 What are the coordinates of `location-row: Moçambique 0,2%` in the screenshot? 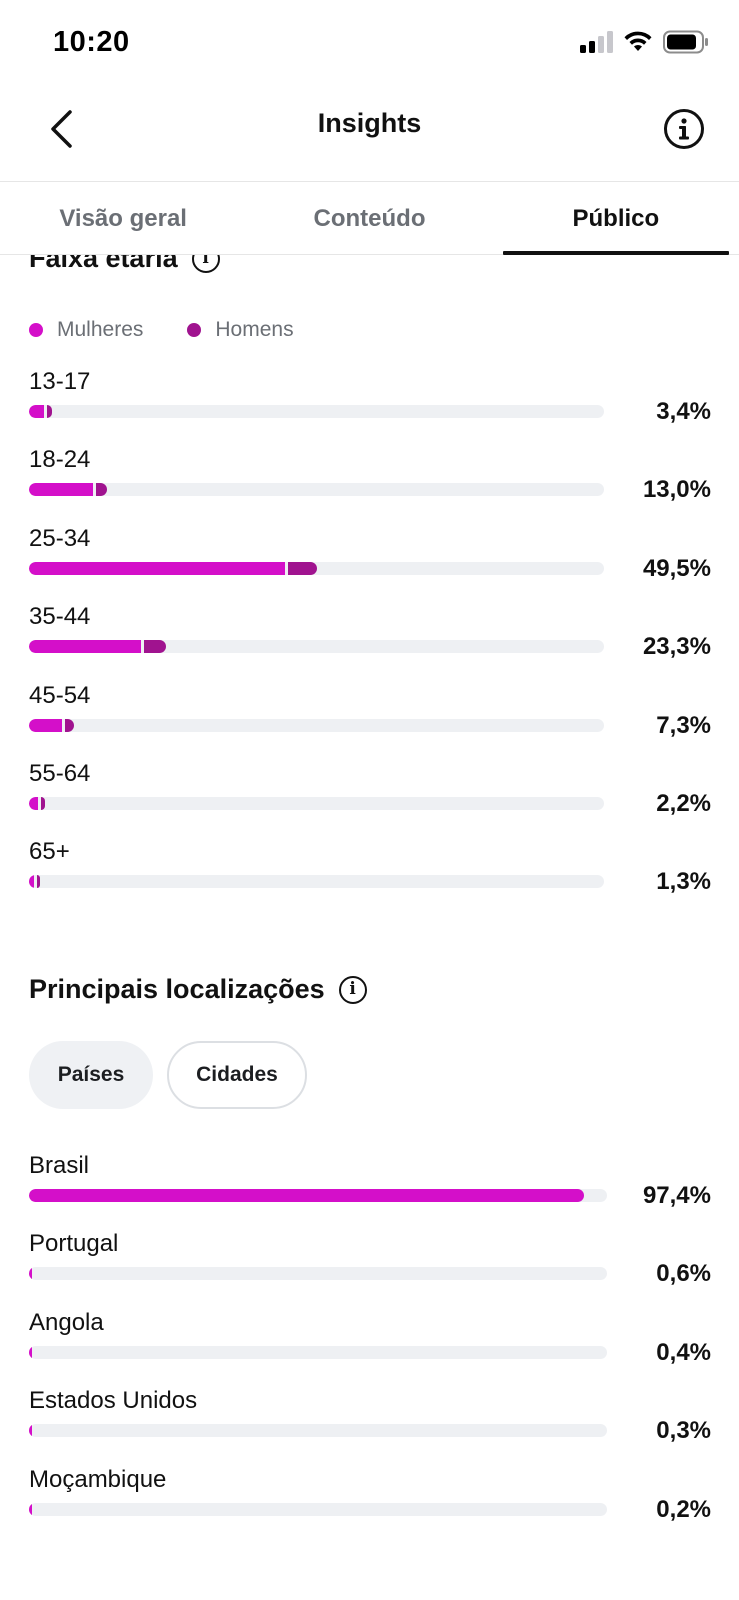 It's located at (370, 1503).